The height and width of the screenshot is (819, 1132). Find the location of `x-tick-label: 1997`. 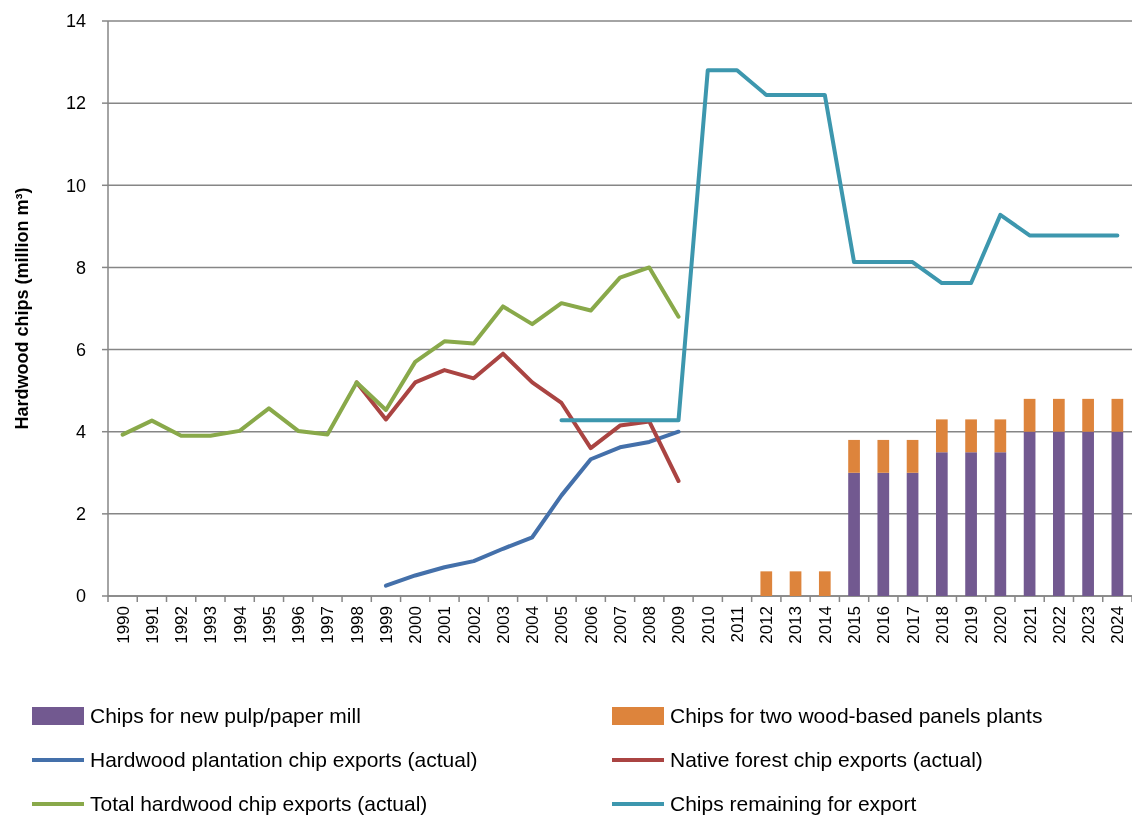

x-tick-label: 1997 is located at coordinates (328, 625).